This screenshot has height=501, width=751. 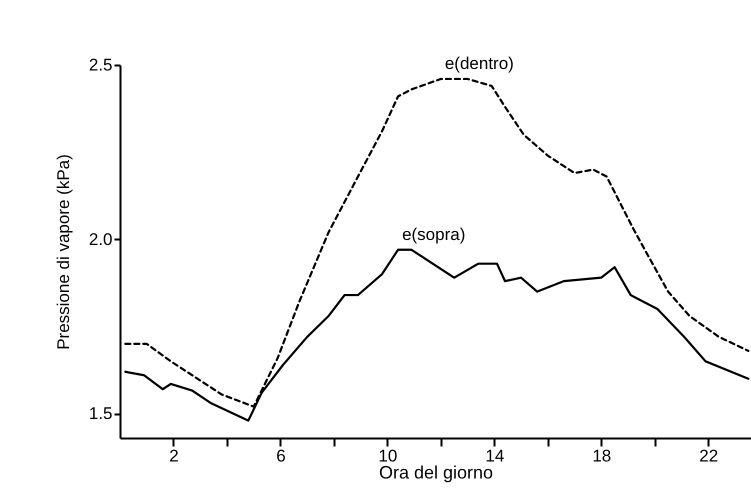 What do you see at coordinates (174, 456) in the screenshot?
I see `x-tick-label: 2` at bounding box center [174, 456].